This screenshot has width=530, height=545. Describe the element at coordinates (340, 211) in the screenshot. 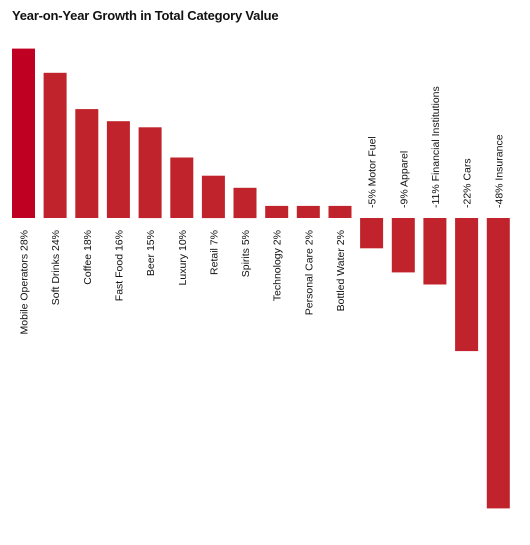

I see `bar-bottled-water` at that location.